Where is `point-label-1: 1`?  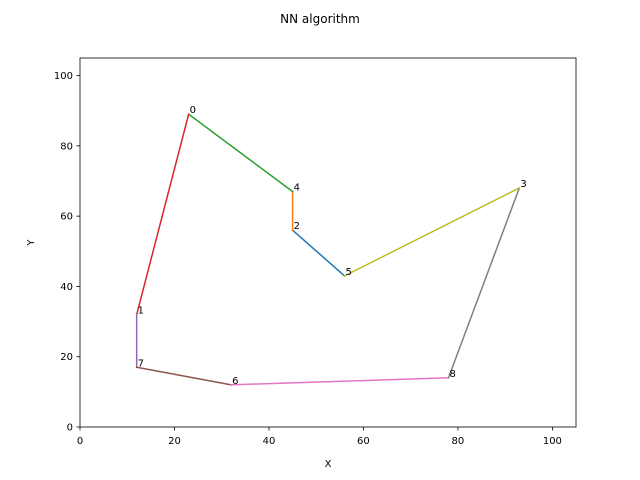
point-label-1: 1 is located at coordinates (141, 311).